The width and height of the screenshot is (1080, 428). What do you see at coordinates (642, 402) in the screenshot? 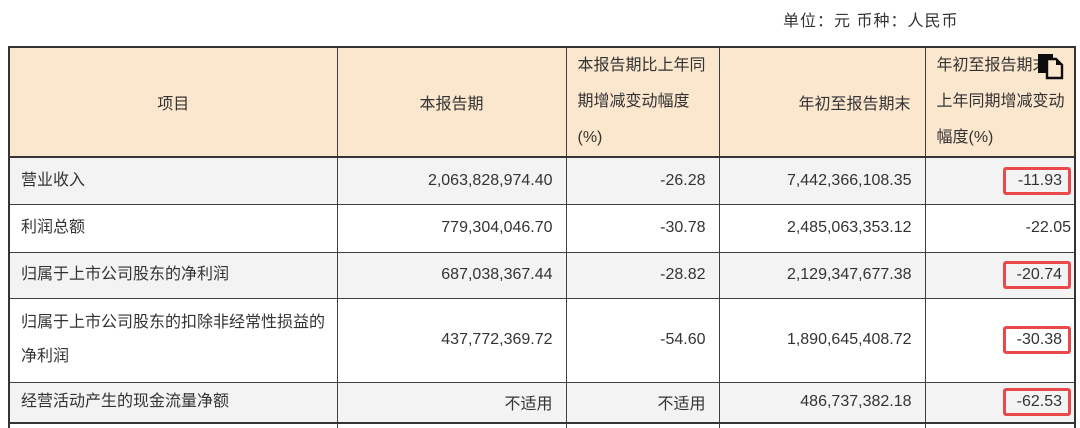
I see `current-change-cell: 不适用` at bounding box center [642, 402].